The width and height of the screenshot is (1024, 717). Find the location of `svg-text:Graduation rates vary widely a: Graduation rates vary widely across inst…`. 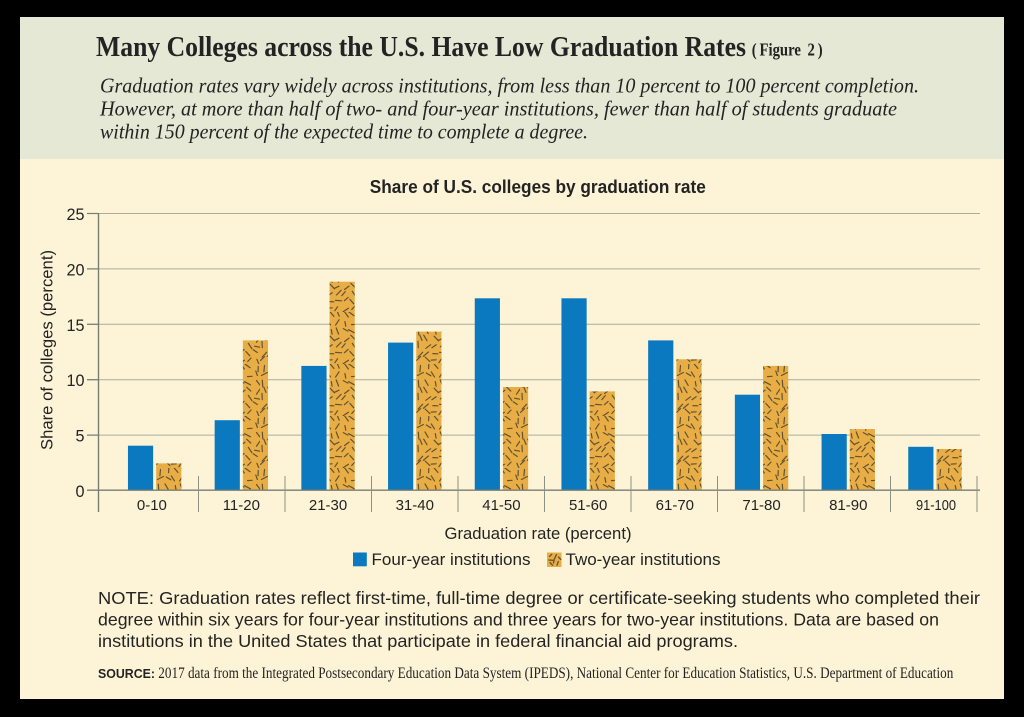

svg-text:Graduation rates vary widely a: Graduation rates vary widely across inst… is located at coordinates (509, 86).